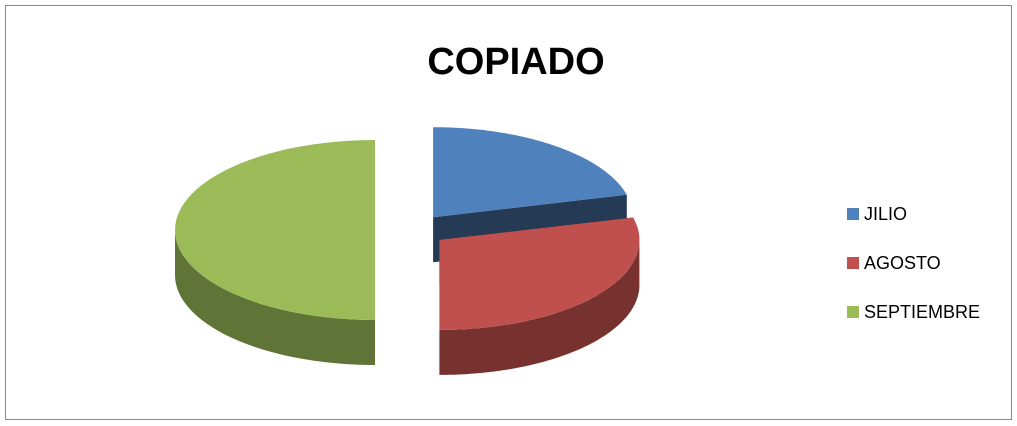 Image resolution: width=1017 pixels, height=426 pixels. Describe the element at coordinates (885, 214) in the screenshot. I see `legend-label: JILIO` at that location.